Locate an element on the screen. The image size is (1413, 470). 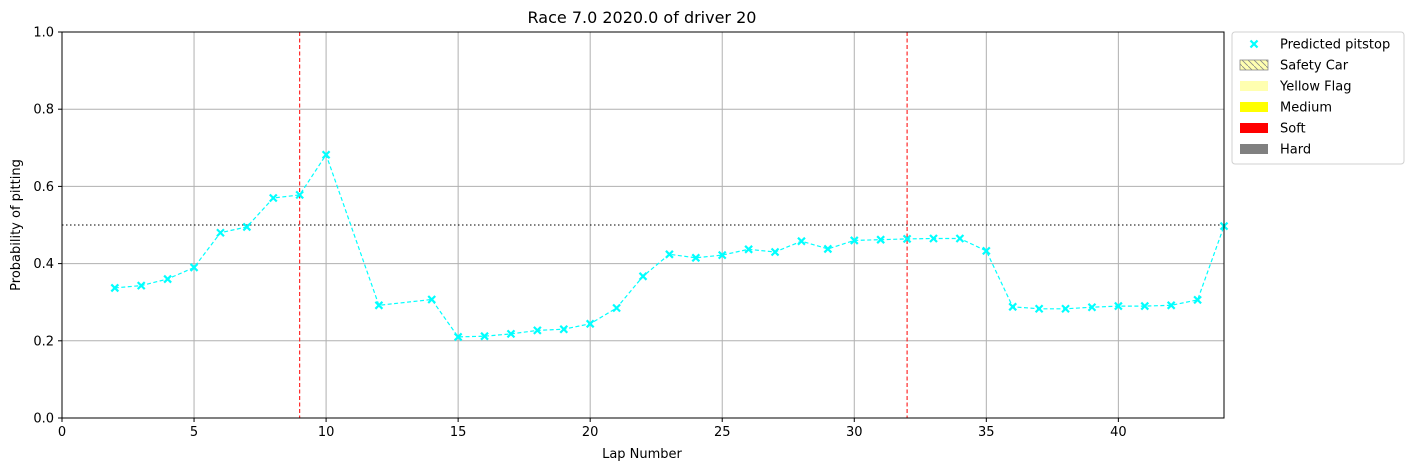
legend-entry: Medium is located at coordinates (1286, 108).